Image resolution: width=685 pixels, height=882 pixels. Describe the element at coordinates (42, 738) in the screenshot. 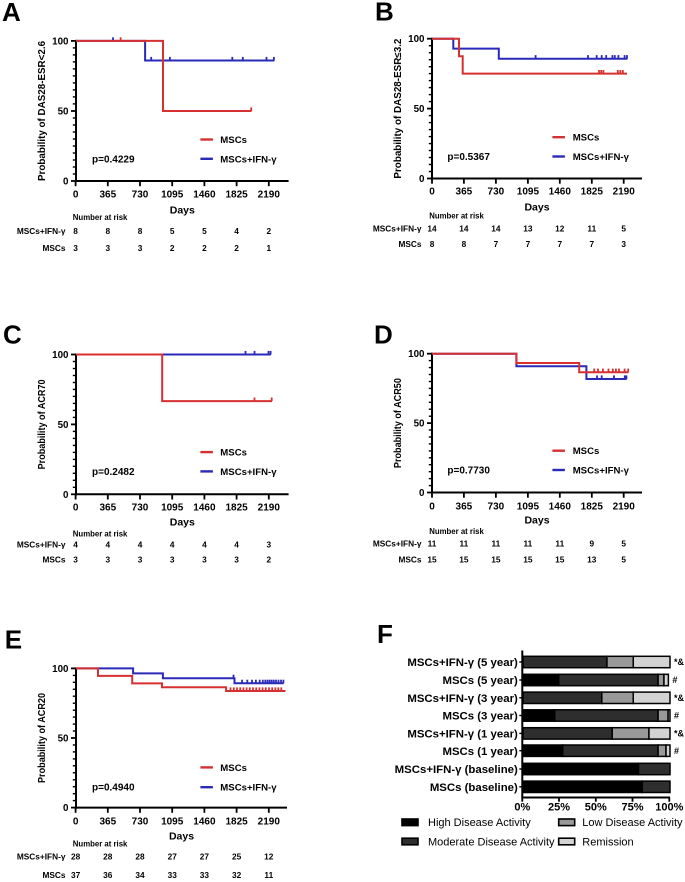

I see `svg-text: Probability of ACR20` at that location.